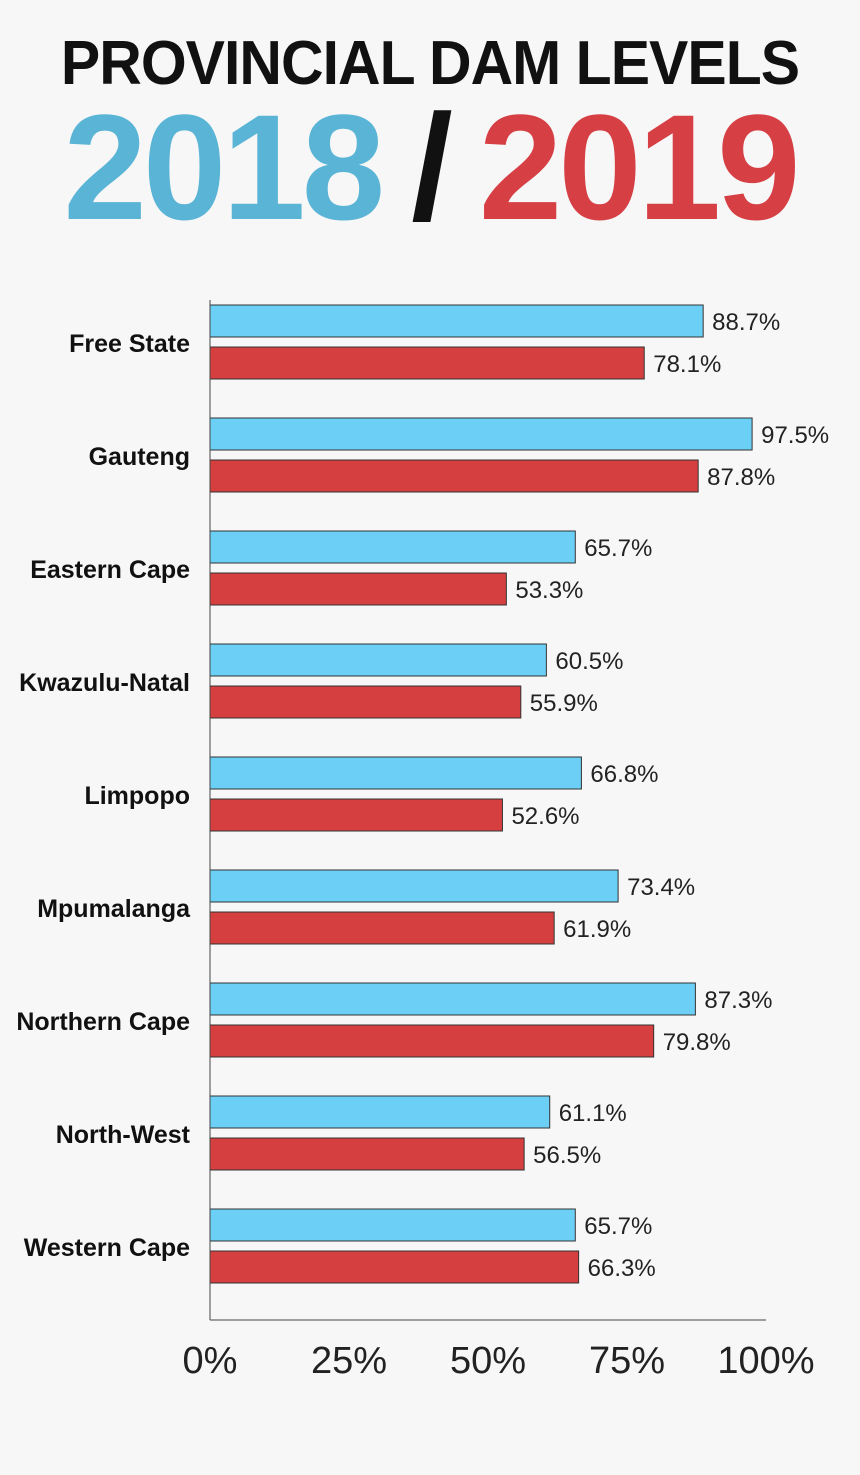 The width and height of the screenshot is (860, 1475). Describe the element at coordinates (488, 1361) in the screenshot. I see `x-tick-label-50: 50%` at that location.